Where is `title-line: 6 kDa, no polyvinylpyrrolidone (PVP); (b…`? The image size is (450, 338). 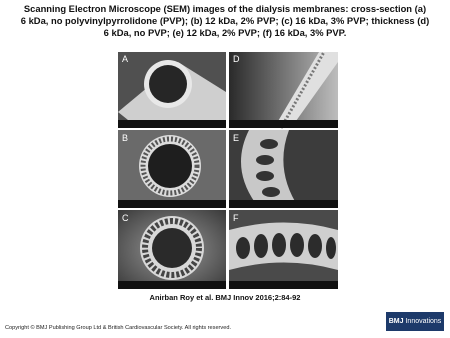
title-line: 6 kDa, no polyvinylpyrrolidone (PVP); (b… is located at coordinates (225, 20).